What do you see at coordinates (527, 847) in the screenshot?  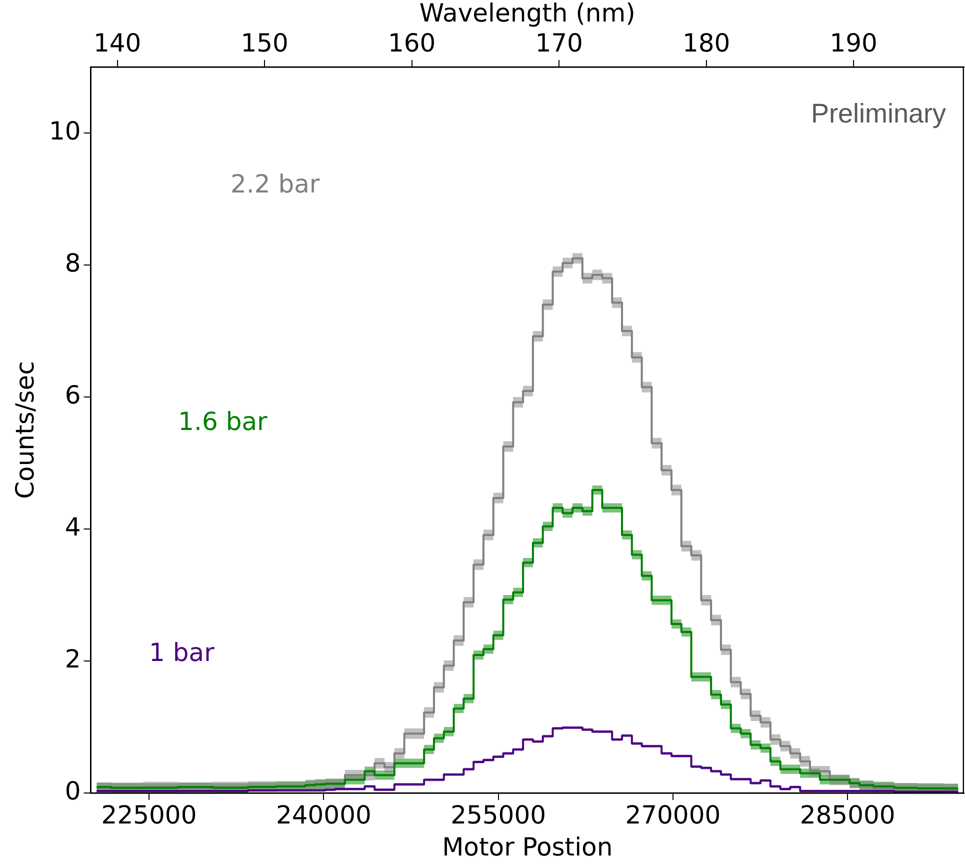 I see `x-axis-title: Motor Postion` at bounding box center [527, 847].